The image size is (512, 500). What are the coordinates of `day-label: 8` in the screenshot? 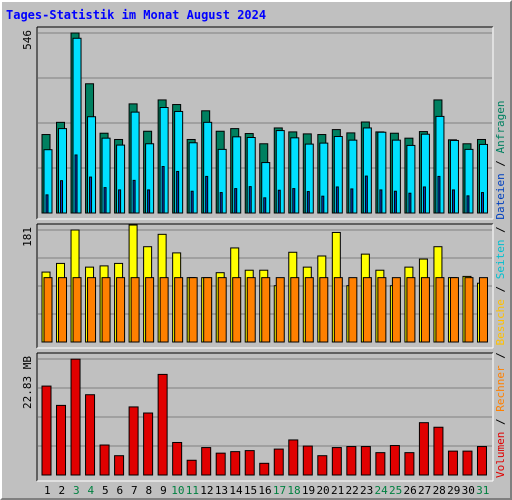 It's located at (149, 490).